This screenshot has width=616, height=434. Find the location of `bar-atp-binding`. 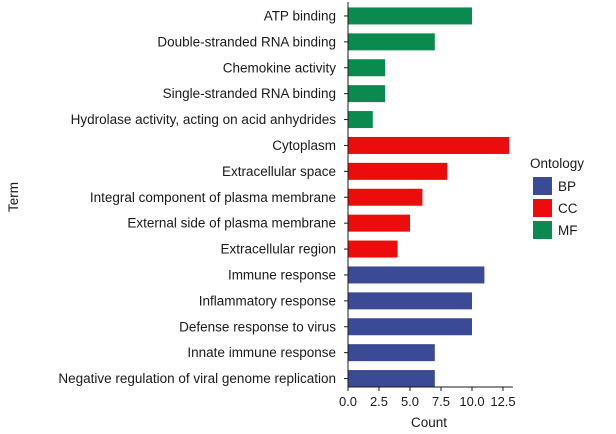

bar-atp-binding is located at coordinates (410, 16).